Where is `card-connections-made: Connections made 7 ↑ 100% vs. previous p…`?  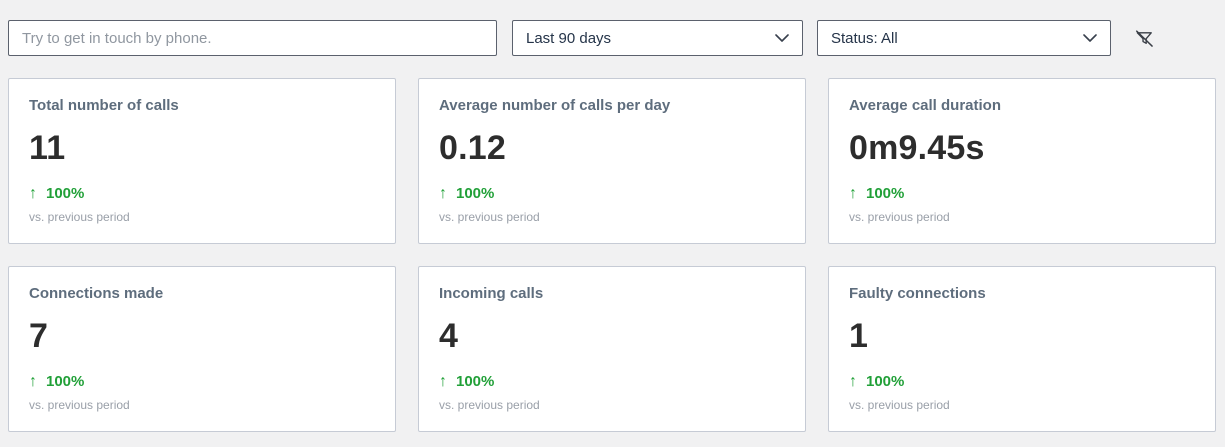
card-connections-made: Connections made 7 ↑ 100% vs. previous p… is located at coordinates (202, 349).